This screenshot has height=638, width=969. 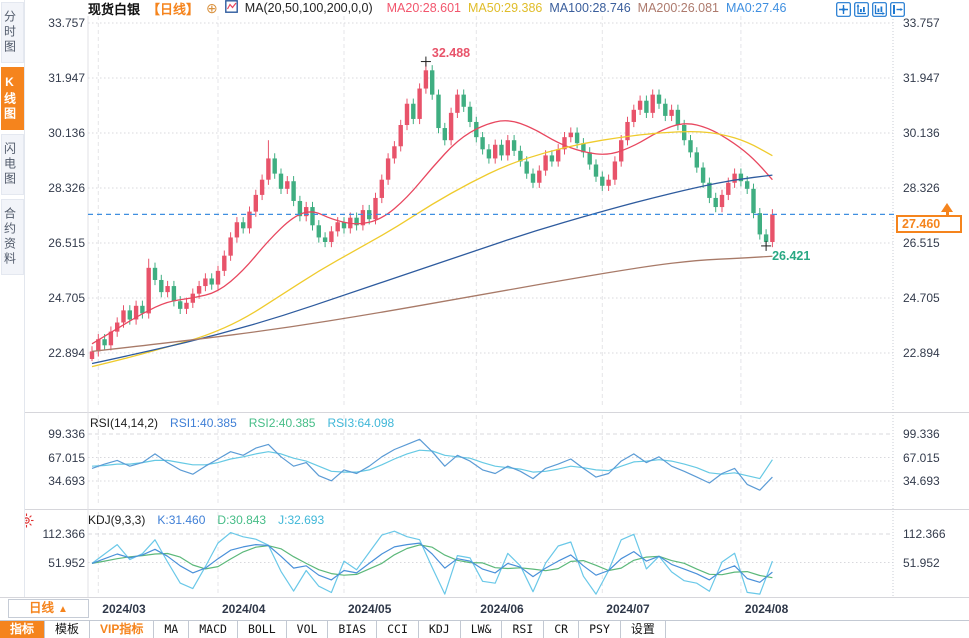 What do you see at coordinates (756, 8) in the screenshot?
I see `ma-value-label: MA0:27.46` at bounding box center [756, 8].